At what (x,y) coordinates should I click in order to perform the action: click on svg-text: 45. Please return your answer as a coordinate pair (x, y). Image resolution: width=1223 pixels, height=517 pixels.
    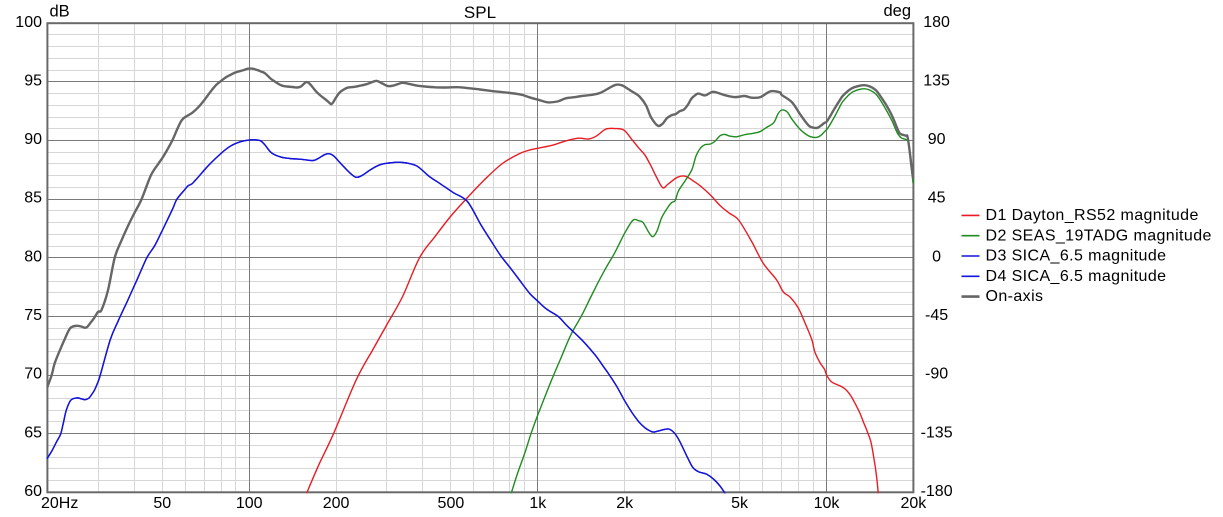
    Looking at the image, I should click on (937, 198).